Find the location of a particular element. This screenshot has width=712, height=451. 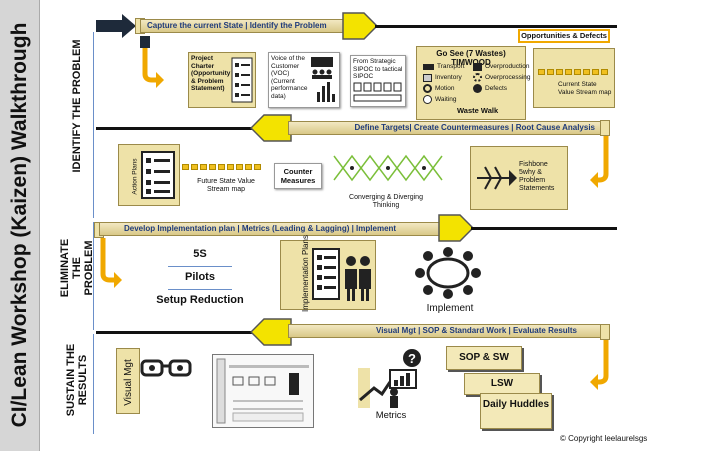

motion-icon is located at coordinates (427, 88).